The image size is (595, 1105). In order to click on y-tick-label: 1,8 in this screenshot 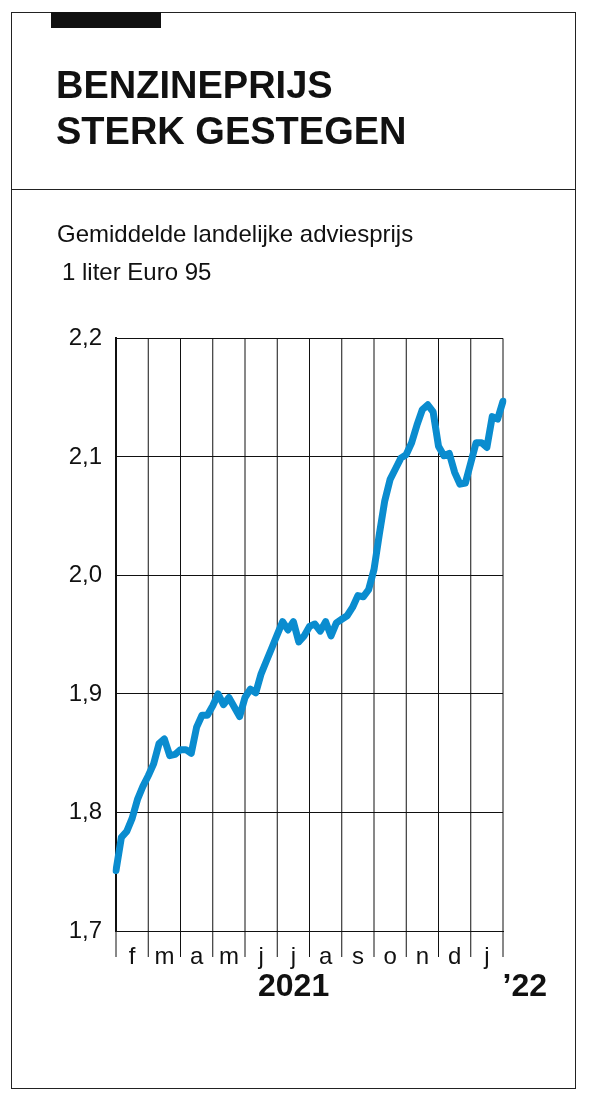, I will do `click(85, 811)`.